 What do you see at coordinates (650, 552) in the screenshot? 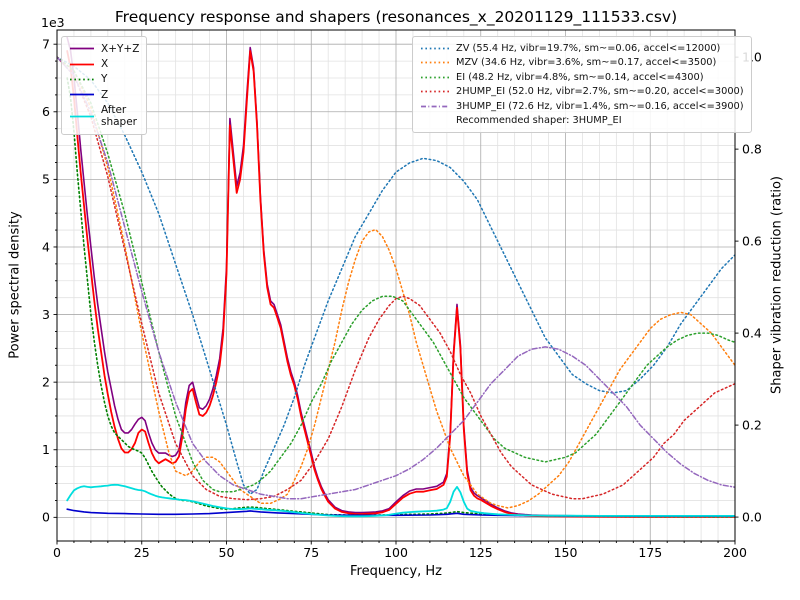
I see `x-tick-label: 175` at bounding box center [650, 552].